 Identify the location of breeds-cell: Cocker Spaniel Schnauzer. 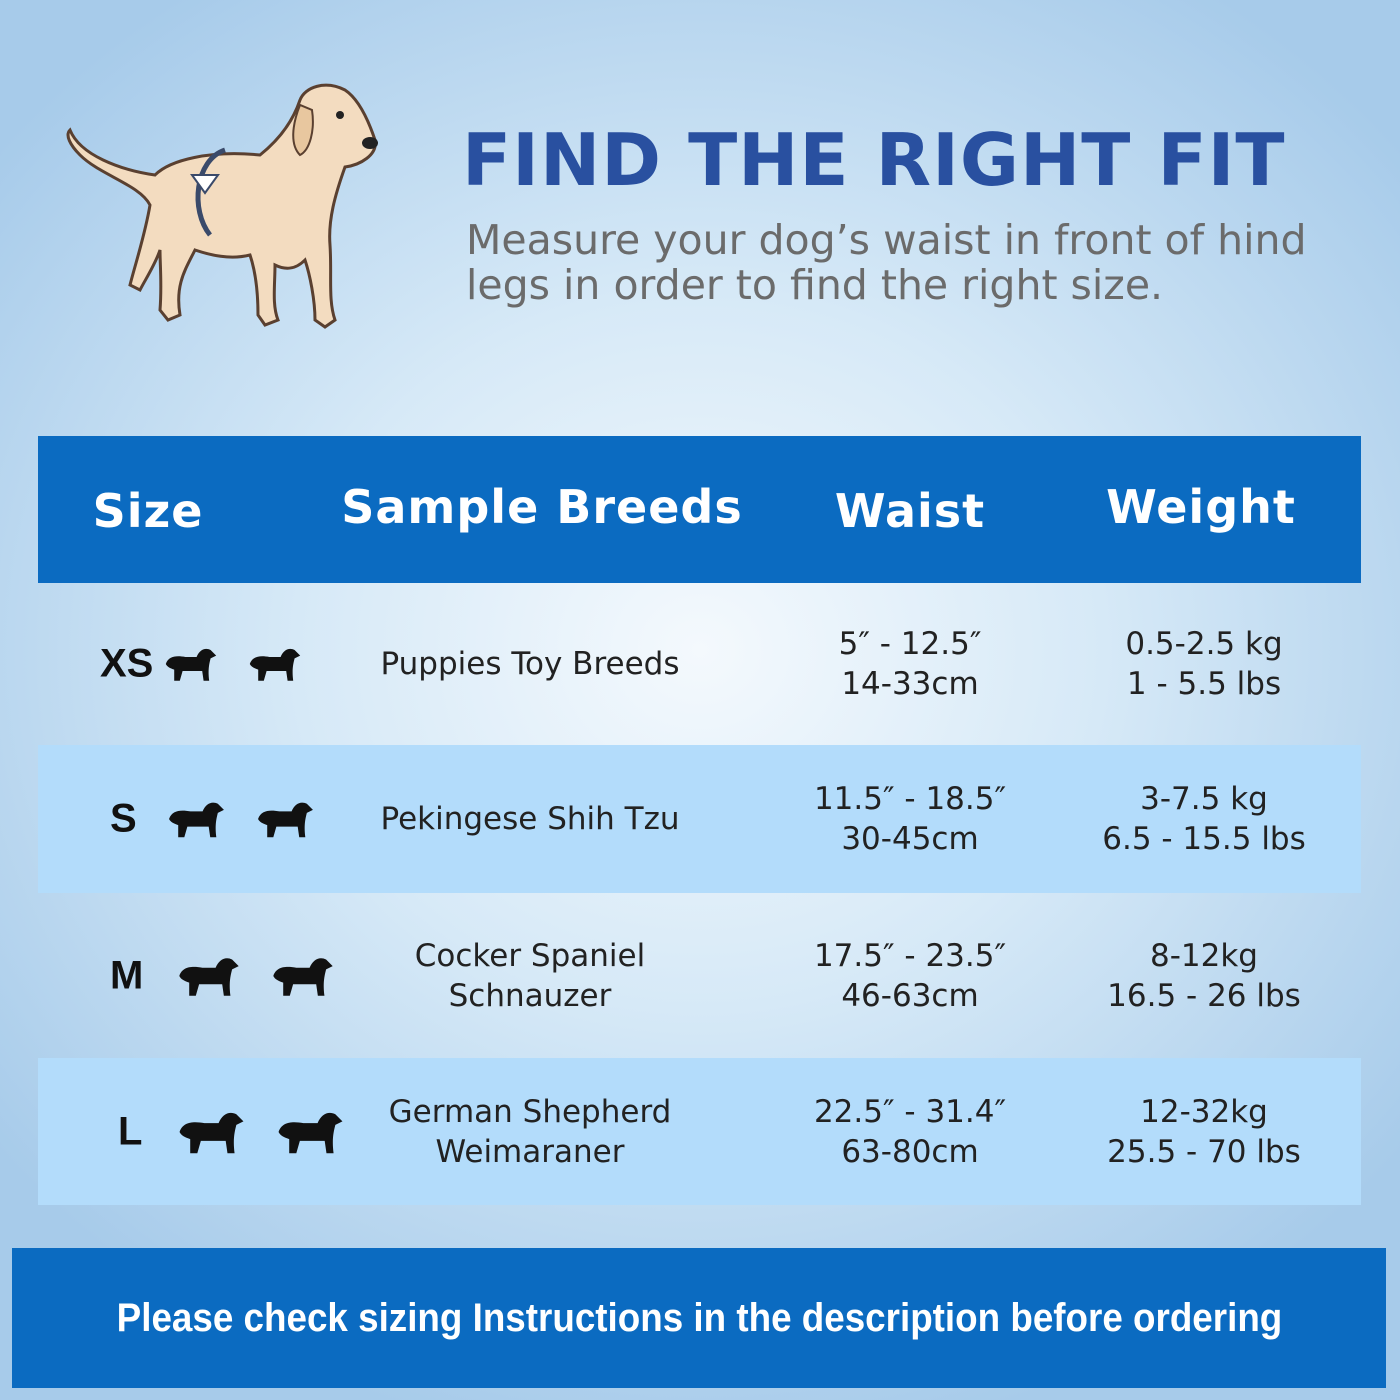
(530, 976).